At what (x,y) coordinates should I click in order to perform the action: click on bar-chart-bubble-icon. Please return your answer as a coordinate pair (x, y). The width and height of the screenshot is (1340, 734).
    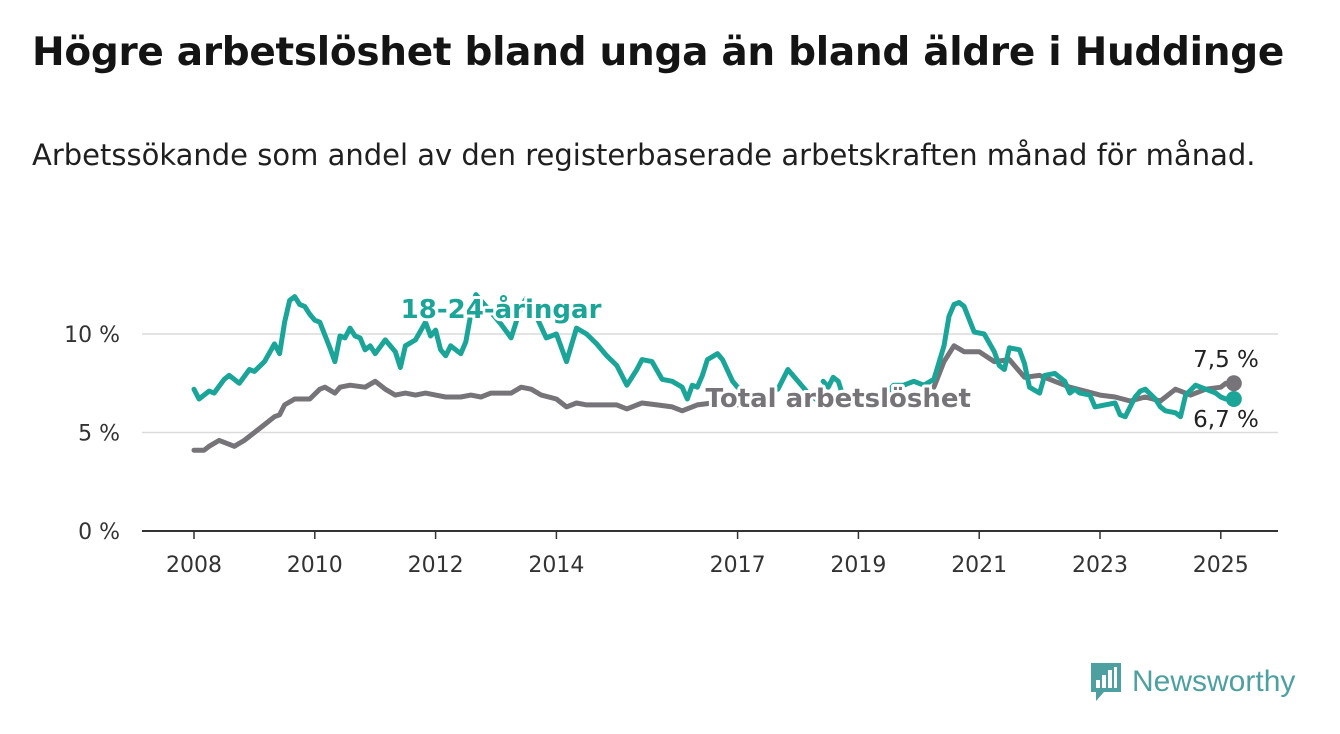
    Looking at the image, I should click on (1106, 682).